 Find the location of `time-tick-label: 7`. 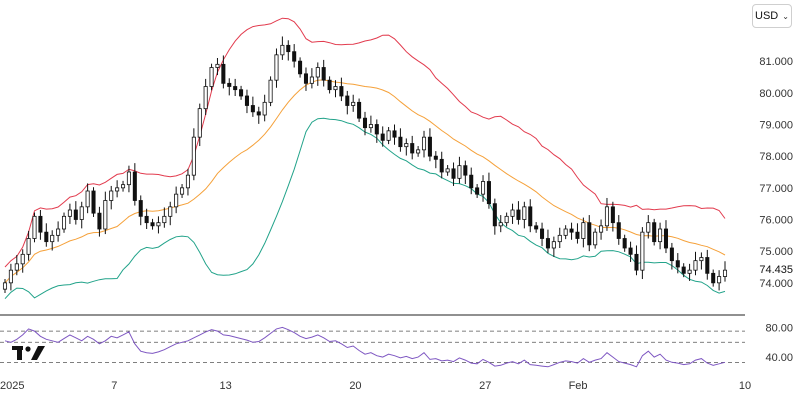

time-tick-label: 7 is located at coordinates (114, 386).